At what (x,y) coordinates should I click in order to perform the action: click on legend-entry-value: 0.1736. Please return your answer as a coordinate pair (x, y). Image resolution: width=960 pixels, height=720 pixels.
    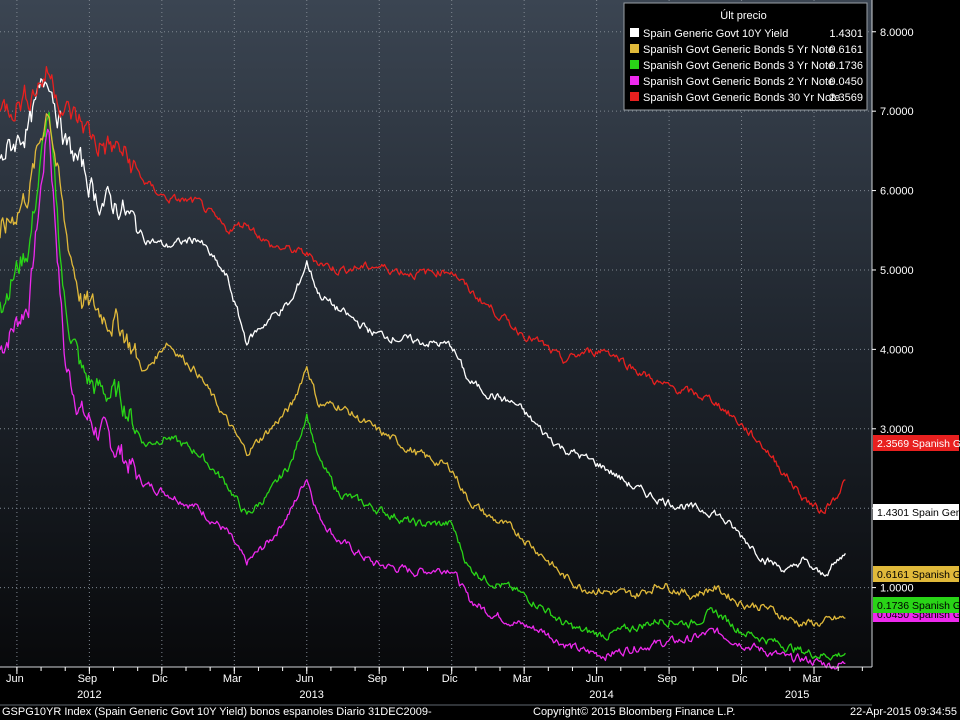
    Looking at the image, I should click on (846, 66).